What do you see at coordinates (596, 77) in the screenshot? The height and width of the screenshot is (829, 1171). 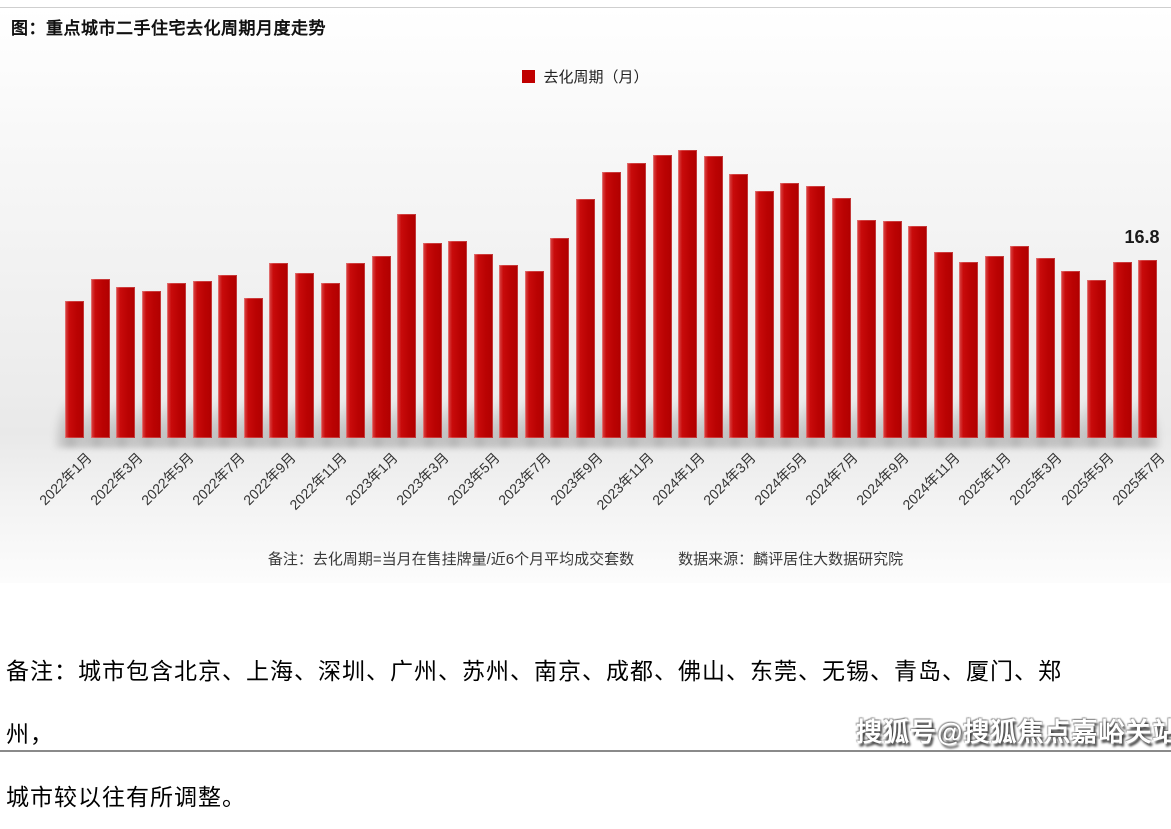 I see `legend-label: 去化周期（月）` at bounding box center [596, 77].